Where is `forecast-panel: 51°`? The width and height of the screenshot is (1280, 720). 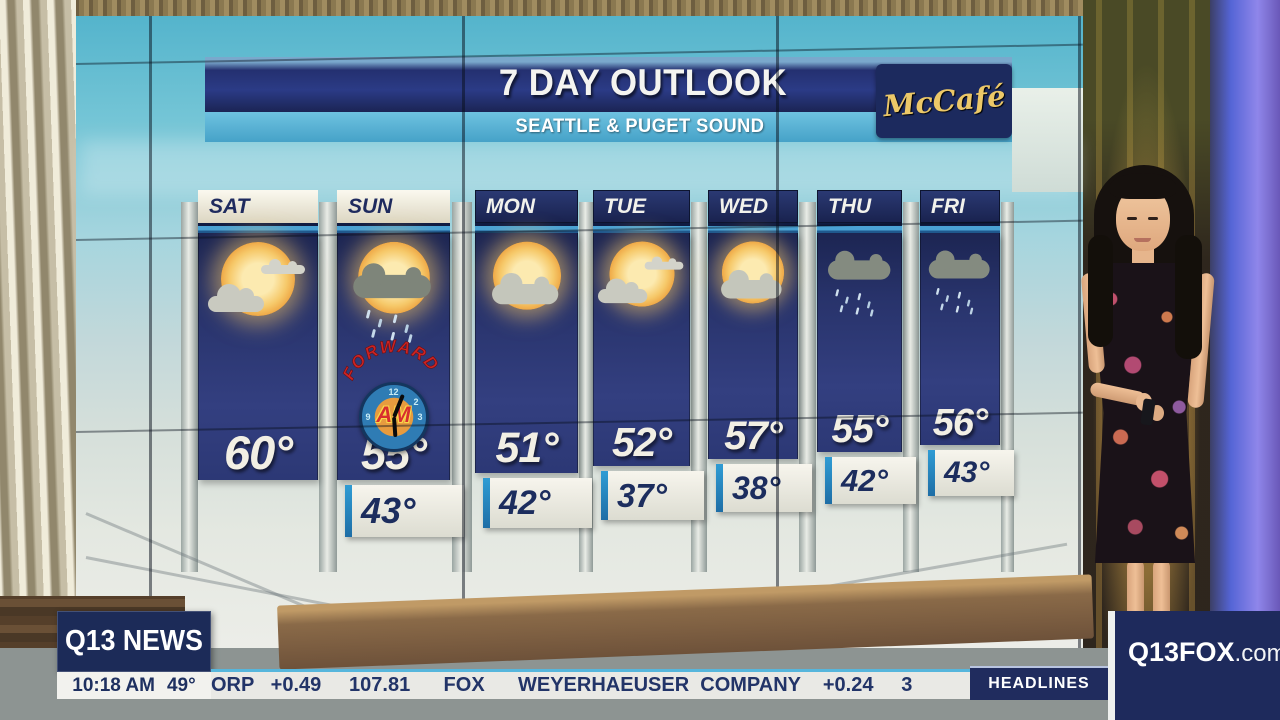 forecast-panel: 51° is located at coordinates (526, 353).